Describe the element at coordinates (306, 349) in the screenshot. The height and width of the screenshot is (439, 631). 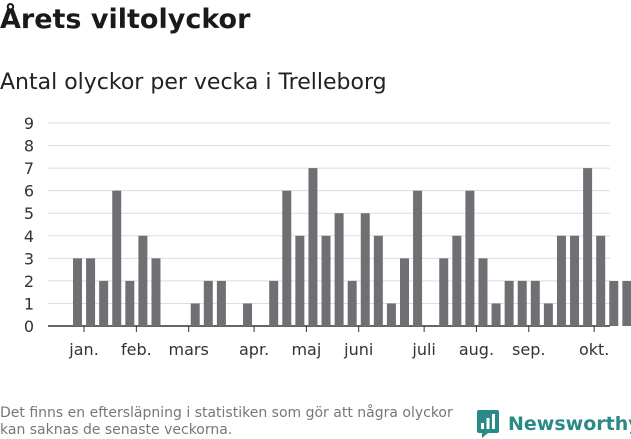
I see `x-tick-label: maj` at that location.